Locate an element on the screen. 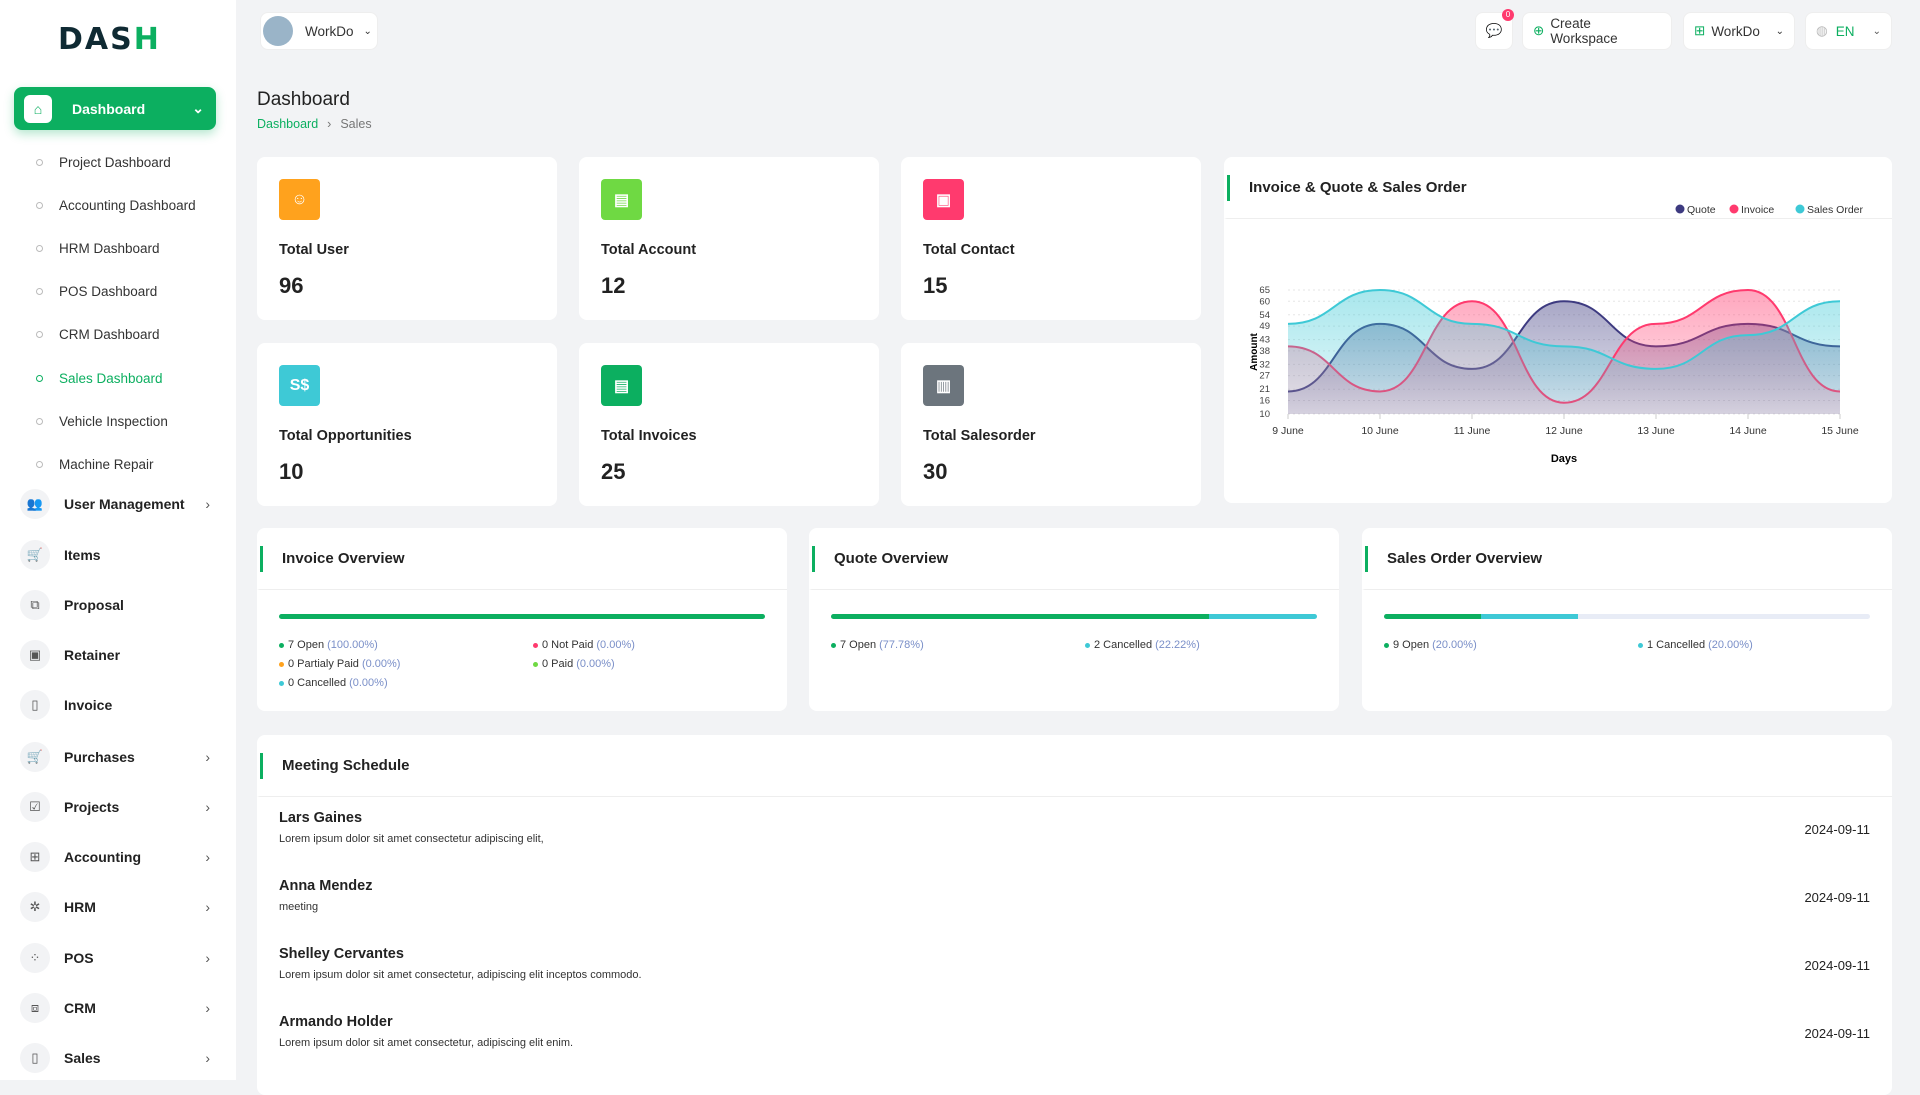 The image size is (1920, 1095). x-tick-label: 12 June is located at coordinates (1564, 431).